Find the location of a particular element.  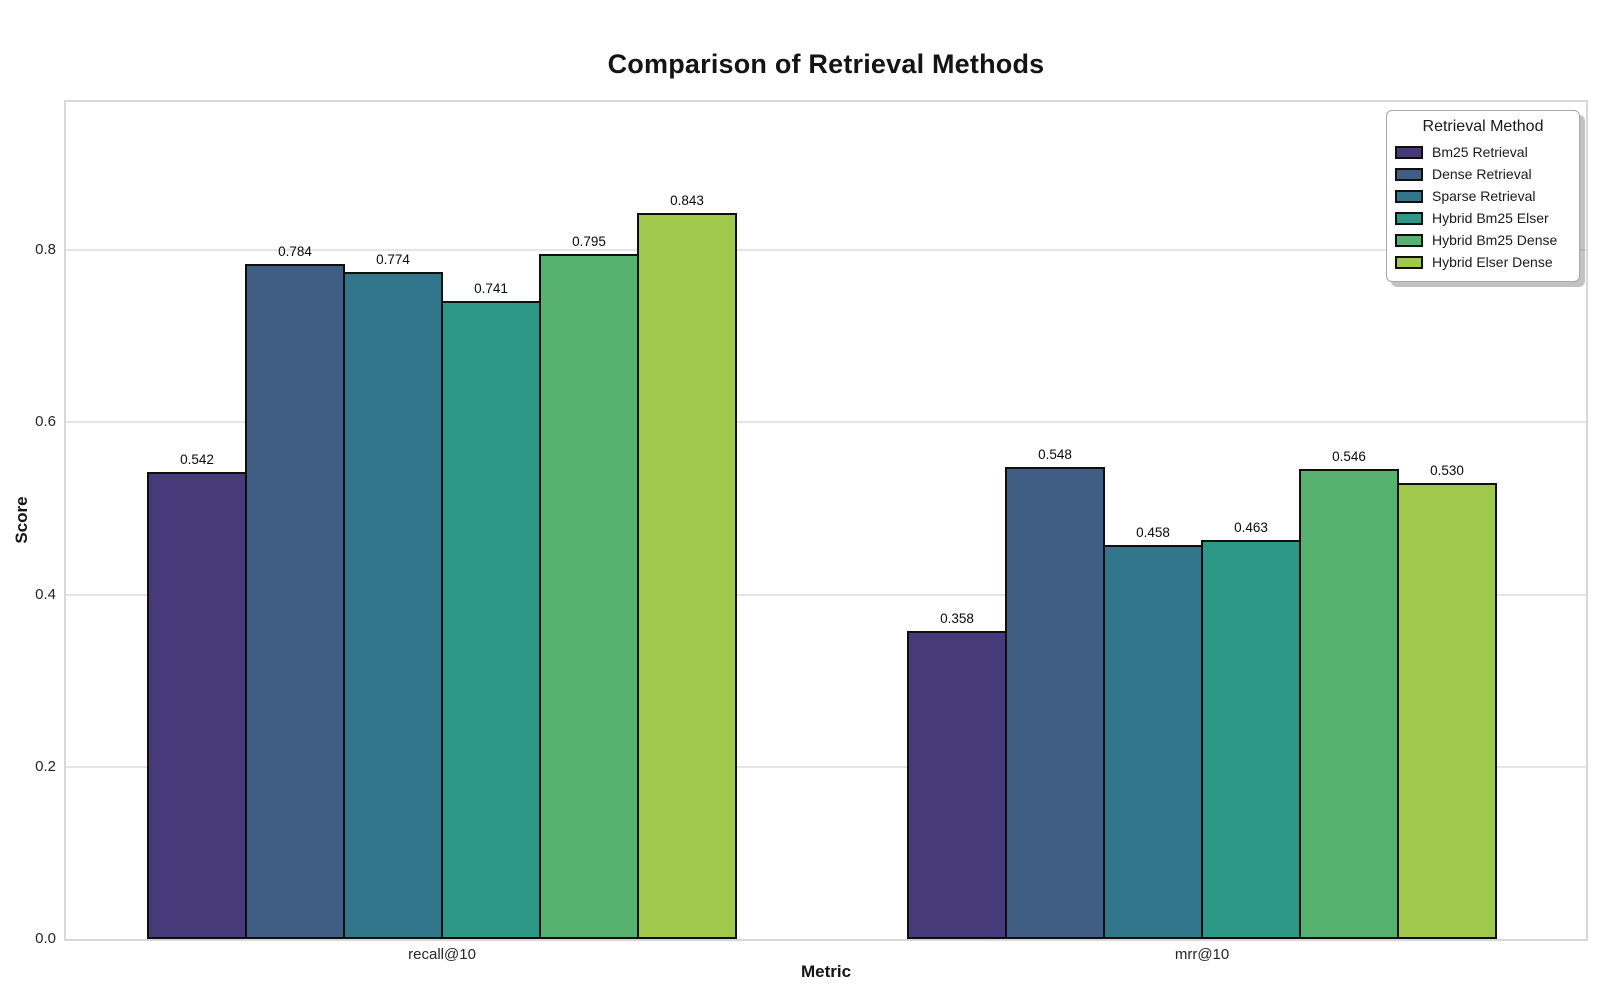

x-axis-label: Metric is located at coordinates (826, 971).